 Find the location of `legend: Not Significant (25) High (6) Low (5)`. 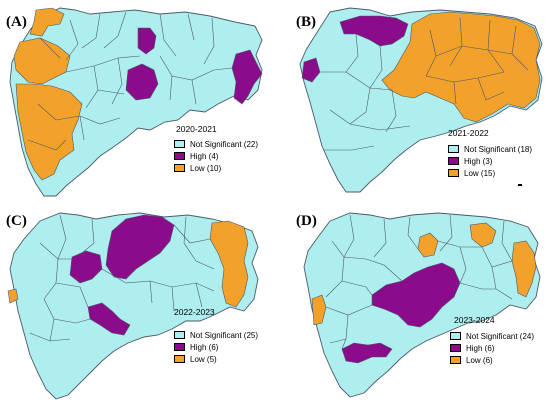

legend: Not Significant (25) High (6) Low (5) is located at coordinates (216, 347).